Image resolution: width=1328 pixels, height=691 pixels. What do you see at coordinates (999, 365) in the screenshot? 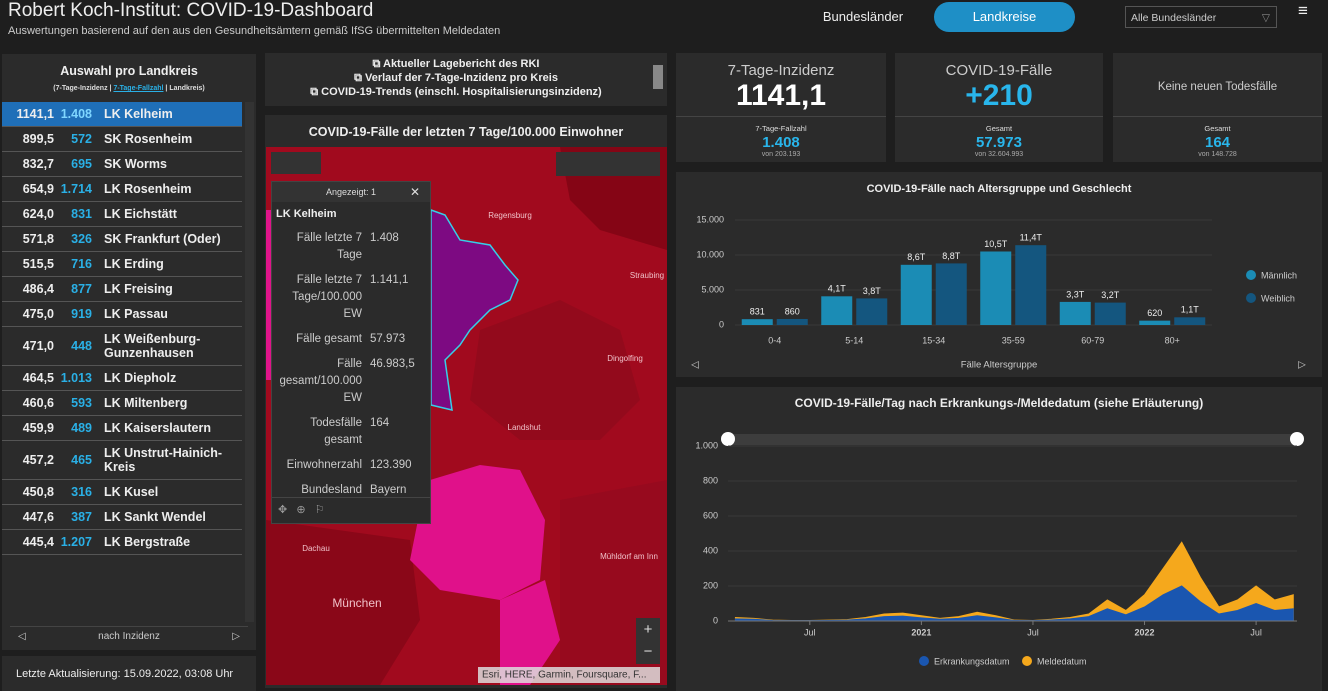
I see `x-axis-label: Fälle Altersgruppe` at bounding box center [999, 365].